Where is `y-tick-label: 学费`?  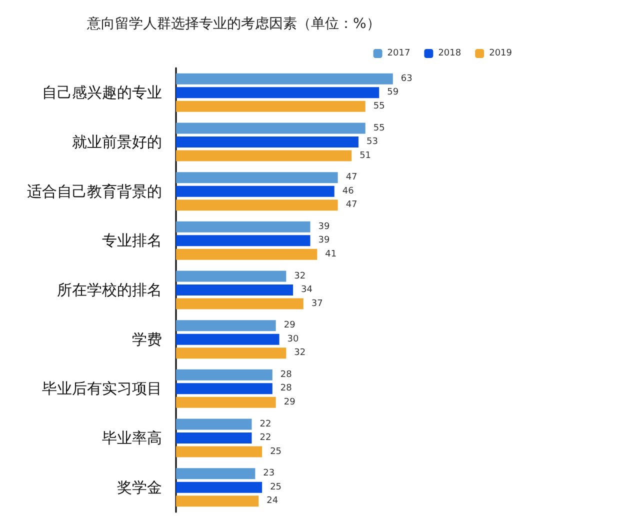 y-tick-label: 学费 is located at coordinates (147, 339).